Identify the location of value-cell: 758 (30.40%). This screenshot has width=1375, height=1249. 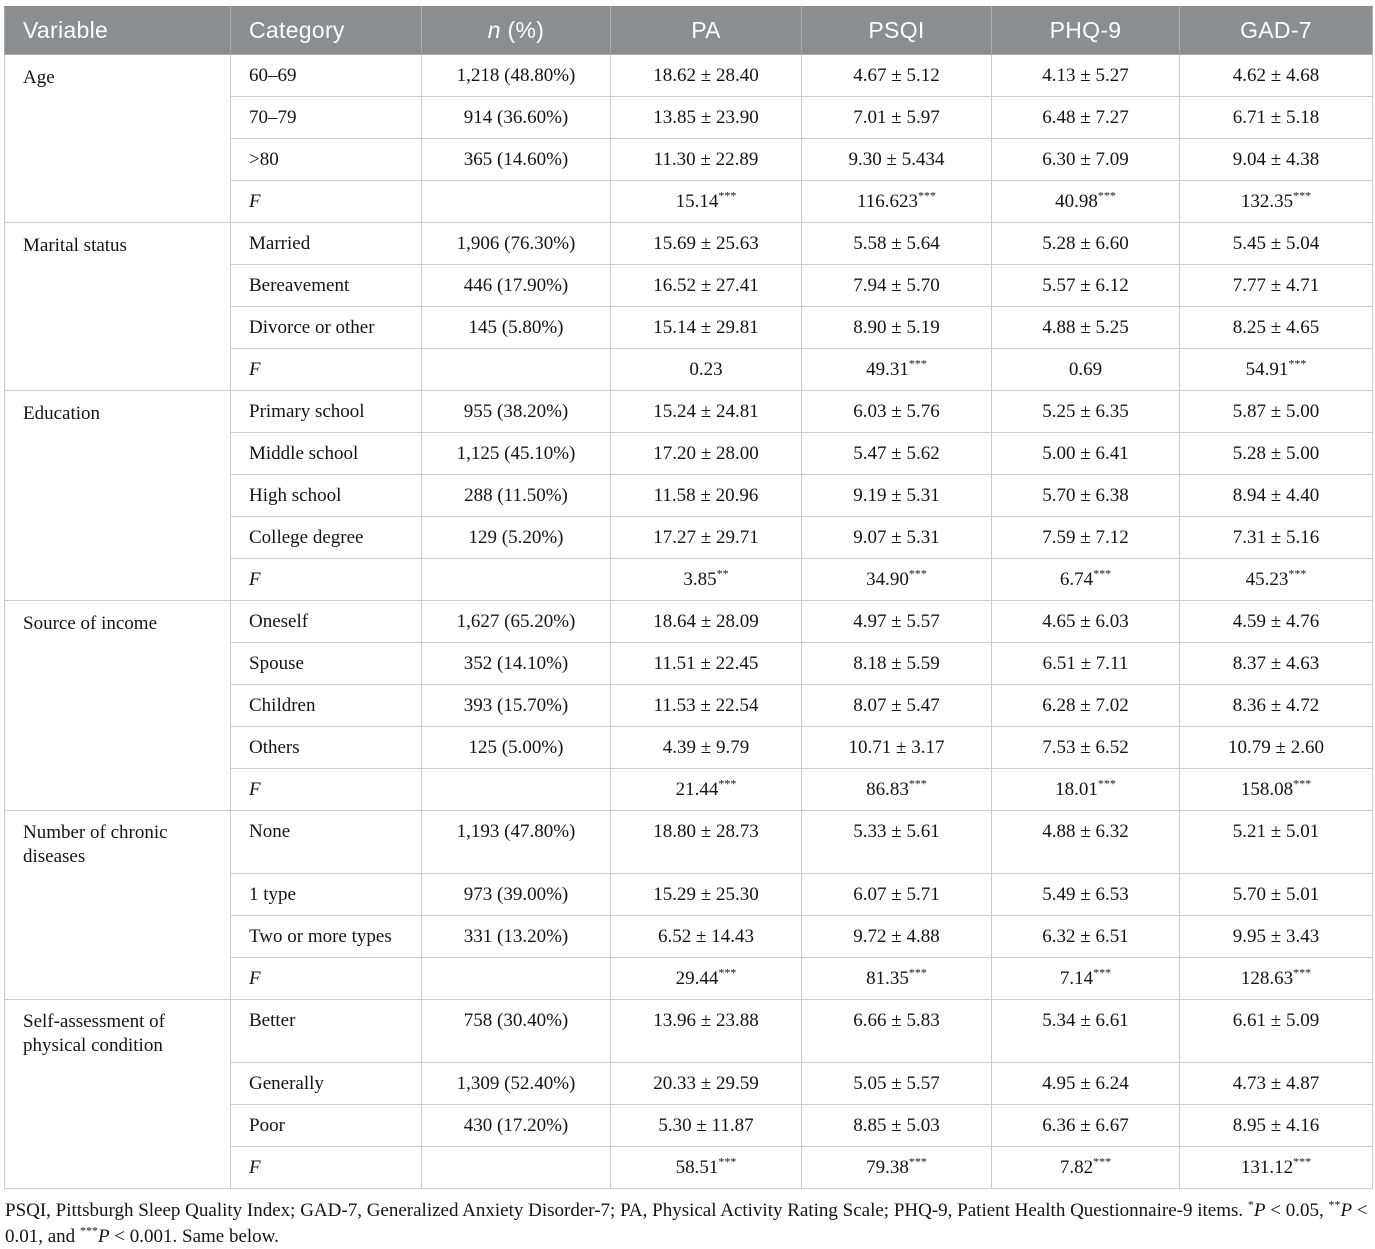
(516, 1031).